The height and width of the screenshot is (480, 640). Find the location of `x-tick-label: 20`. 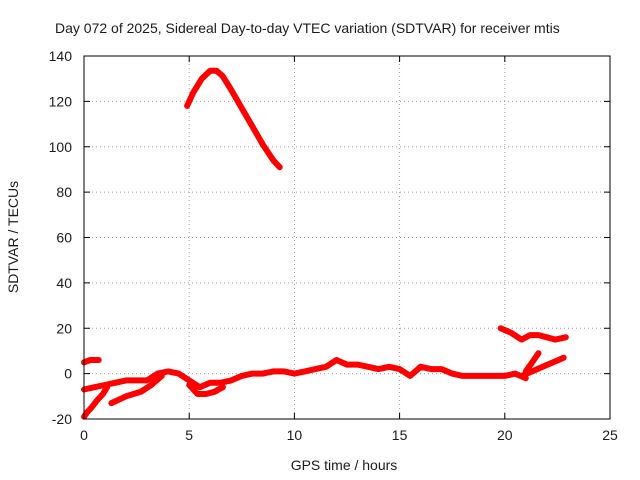

x-tick-label: 20 is located at coordinates (505, 435).